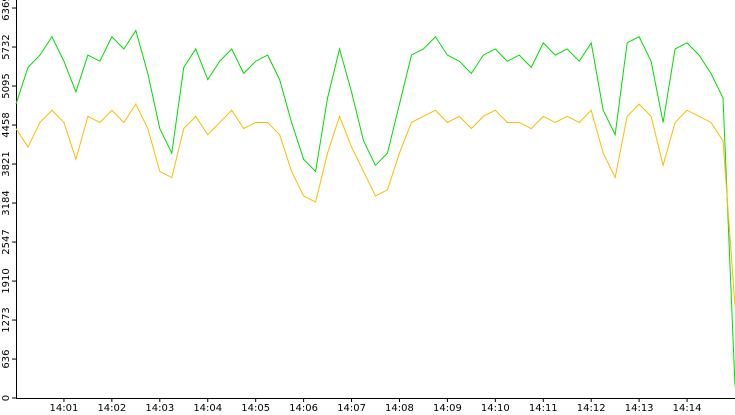 This screenshot has width=735, height=415. What do you see at coordinates (6, 10) in the screenshot?
I see `y-tick-label: 6369` at bounding box center [6, 10].